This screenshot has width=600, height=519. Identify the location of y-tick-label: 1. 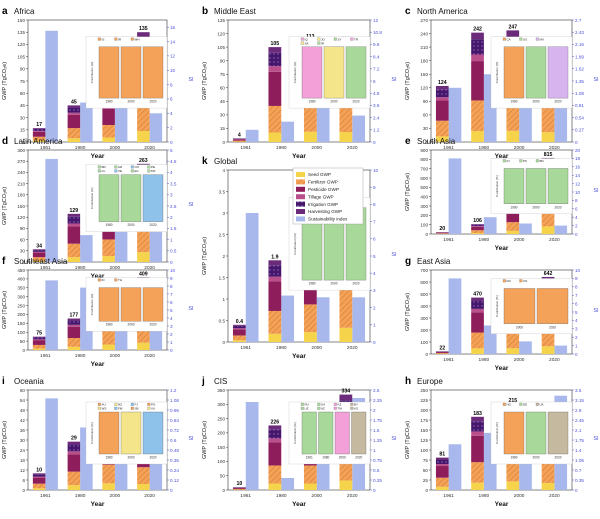
(223, 299).